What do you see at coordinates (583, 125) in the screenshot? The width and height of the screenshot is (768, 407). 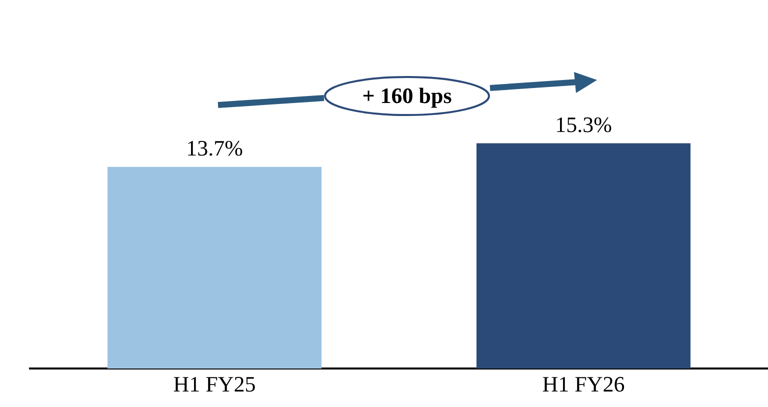 I see `data-label: 15.3%` at bounding box center [583, 125].